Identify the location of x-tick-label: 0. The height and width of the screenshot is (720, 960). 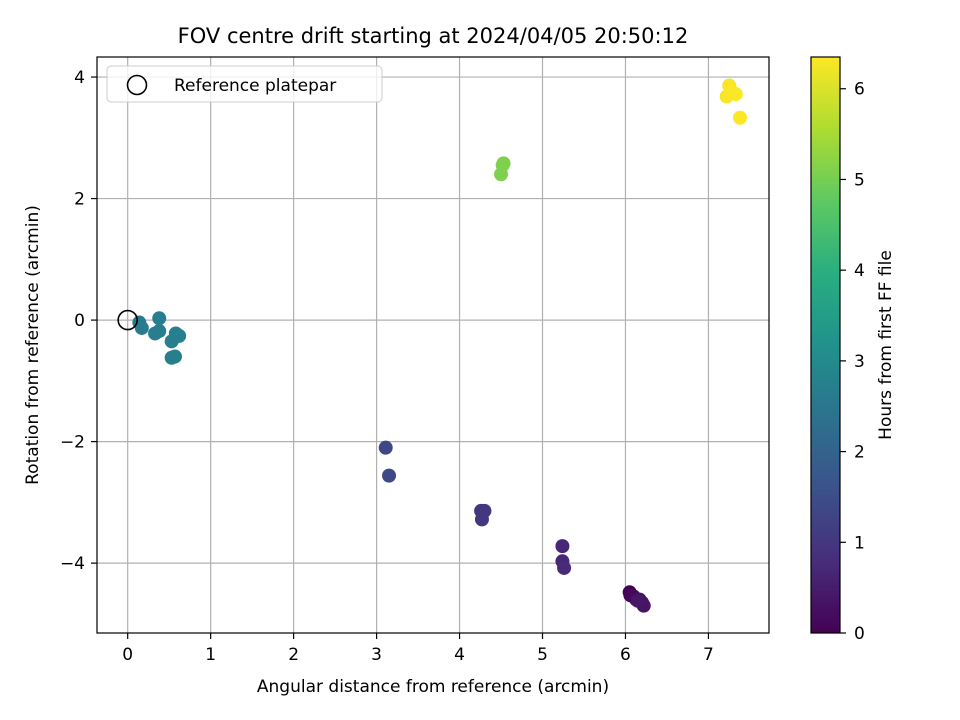
(127, 655).